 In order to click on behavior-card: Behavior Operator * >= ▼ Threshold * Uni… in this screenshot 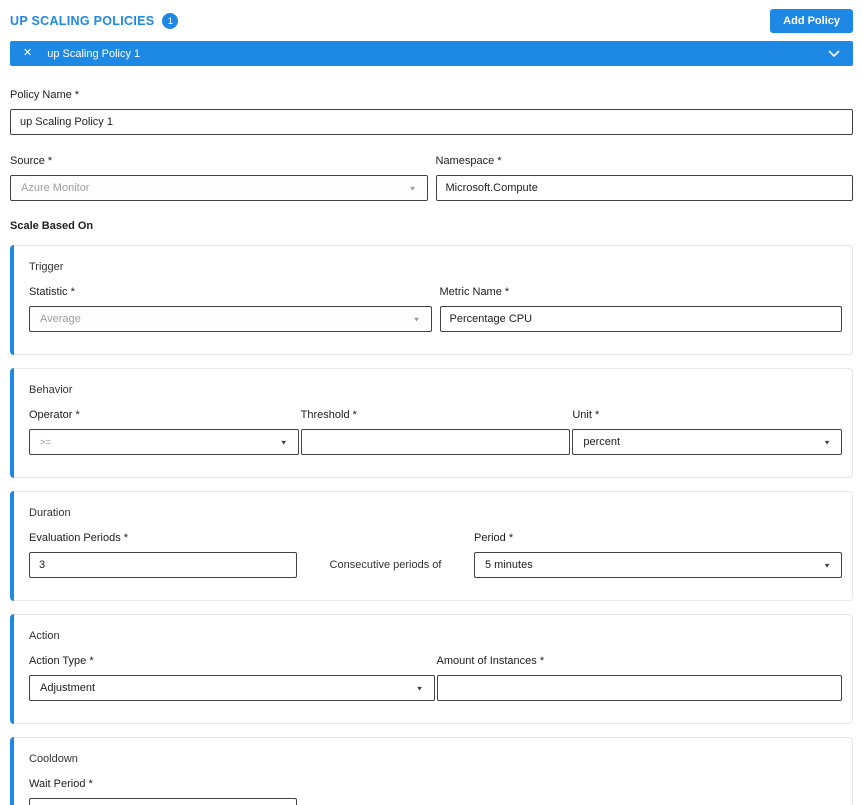, I will do `click(431, 423)`.